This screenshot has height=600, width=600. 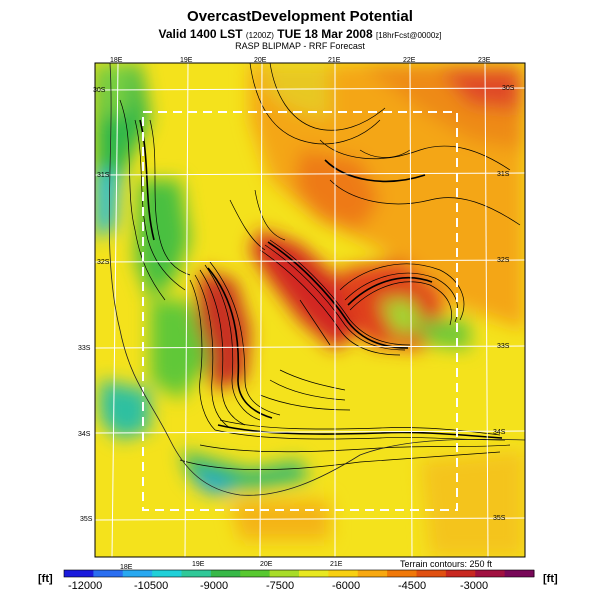 I want to click on lon-labels-top: 18E 19E 20E 21E 22E 23E, so click(x=300, y=60).